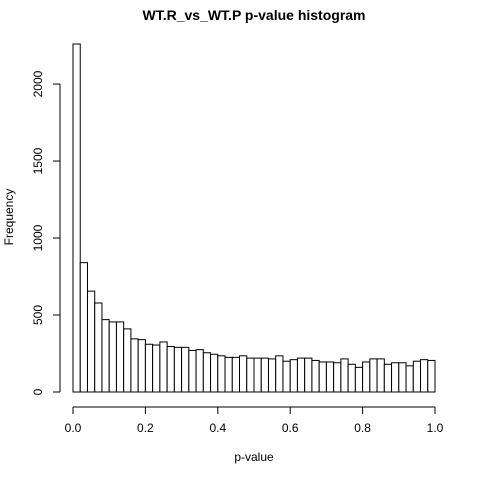 Image resolution: width=480 pixels, height=480 pixels. What do you see at coordinates (38, 391) in the screenshot?
I see `y-tick-label: 0` at bounding box center [38, 391].